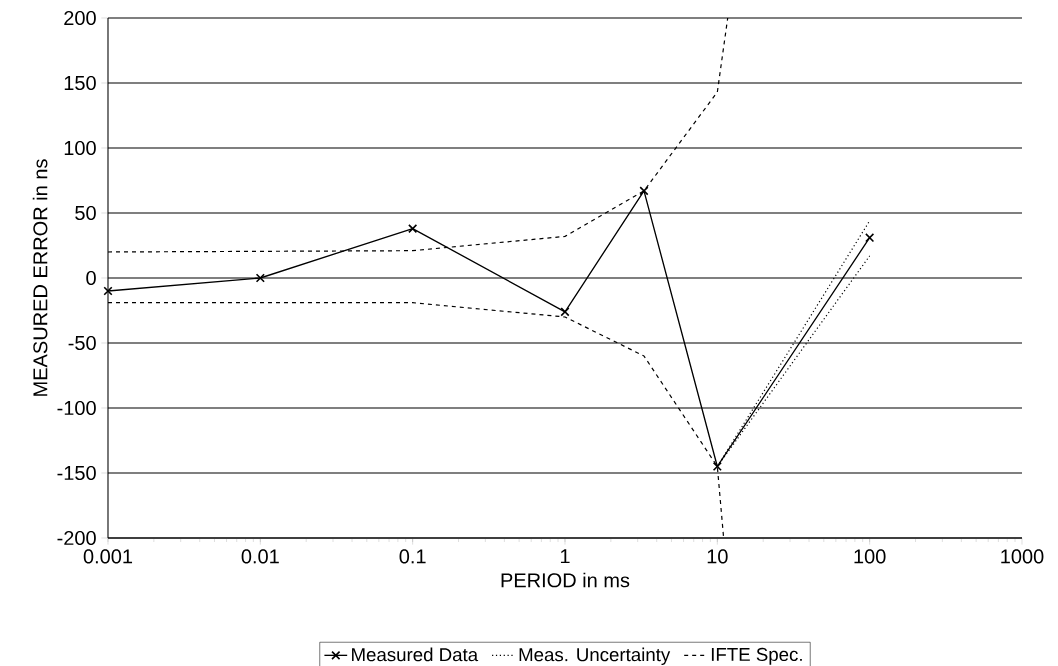 This screenshot has width=1058, height=666. I want to click on legend-label: Measured Data, so click(415, 654).